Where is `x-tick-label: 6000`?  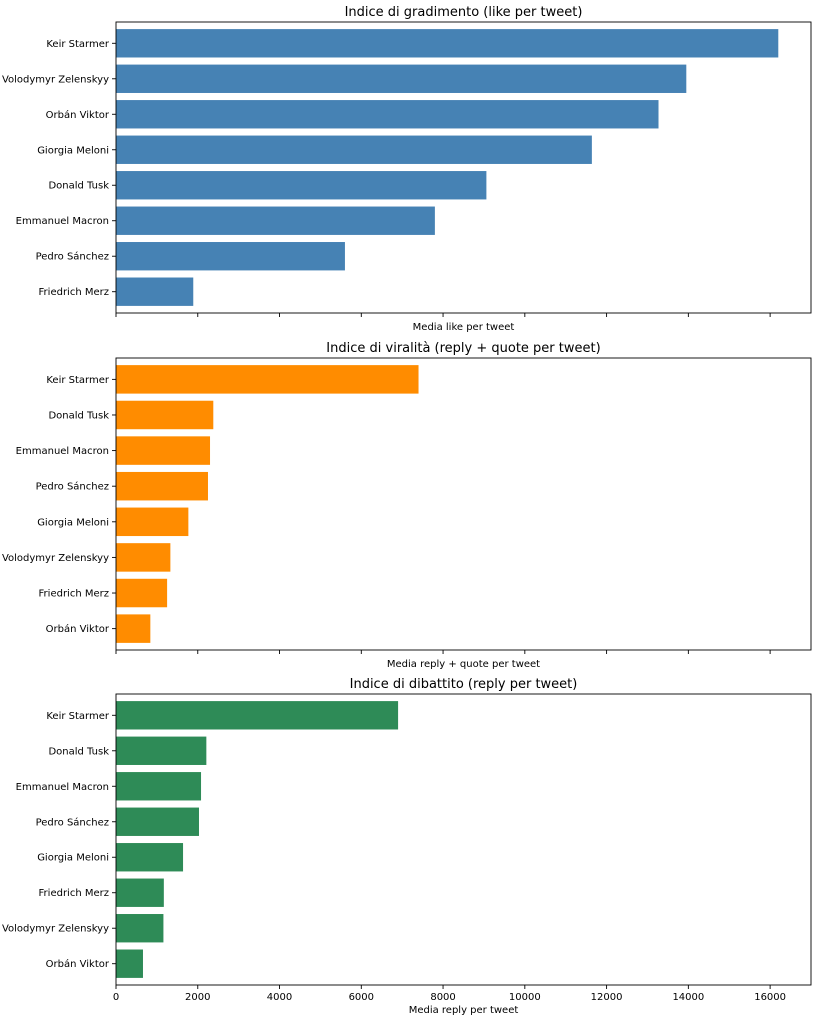
x-tick-label: 6000 is located at coordinates (361, 997).